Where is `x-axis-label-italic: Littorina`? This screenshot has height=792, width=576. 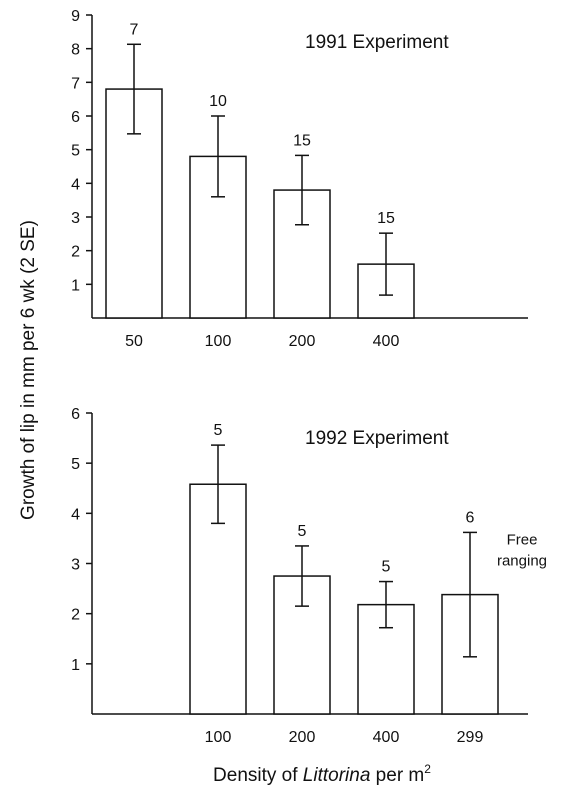 x-axis-label-italic: Littorina is located at coordinates (337, 775).